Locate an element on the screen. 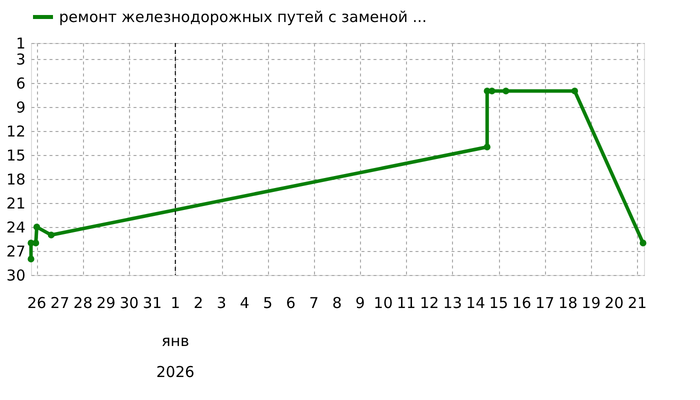 The image size is (700, 400). x-tick-label: 13 is located at coordinates (452, 303).